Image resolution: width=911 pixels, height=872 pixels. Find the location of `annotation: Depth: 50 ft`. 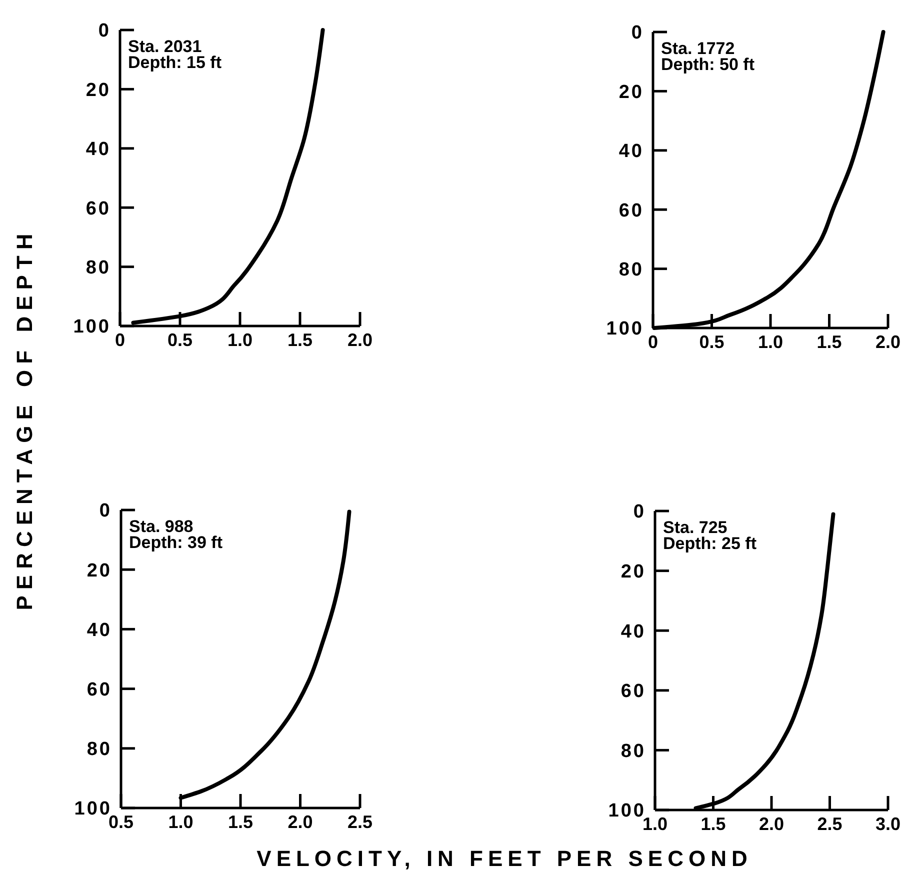

annotation: Depth: 50 ft is located at coordinates (708, 64).